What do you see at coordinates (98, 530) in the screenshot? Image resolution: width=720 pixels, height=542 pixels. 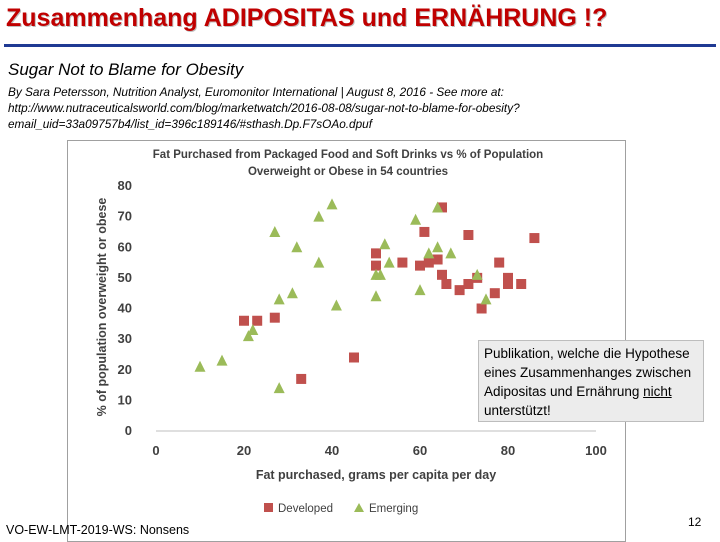 I see `footer-course: VO-EW-LMT-2019-WS: Nonsens` at bounding box center [98, 530].